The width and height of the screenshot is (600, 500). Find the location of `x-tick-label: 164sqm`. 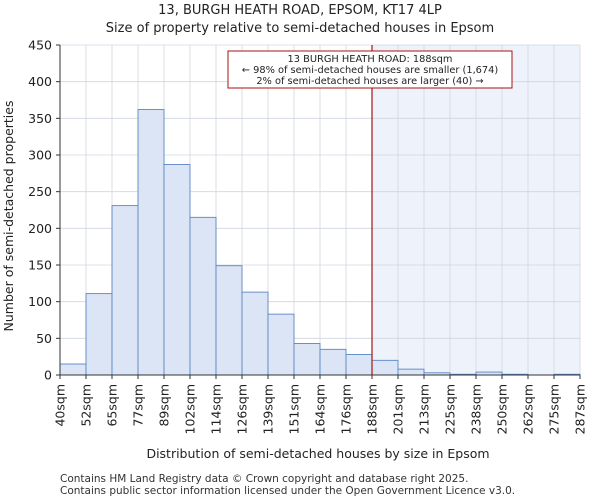

x-tick-label: 164sqm is located at coordinates (320, 409).